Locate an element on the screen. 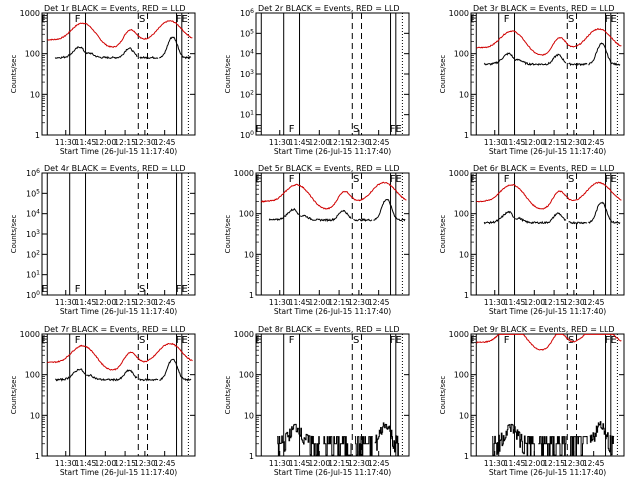 This screenshot has height=484, width=640. y-tick-exponent: 6 is located at coordinates (38, 171).